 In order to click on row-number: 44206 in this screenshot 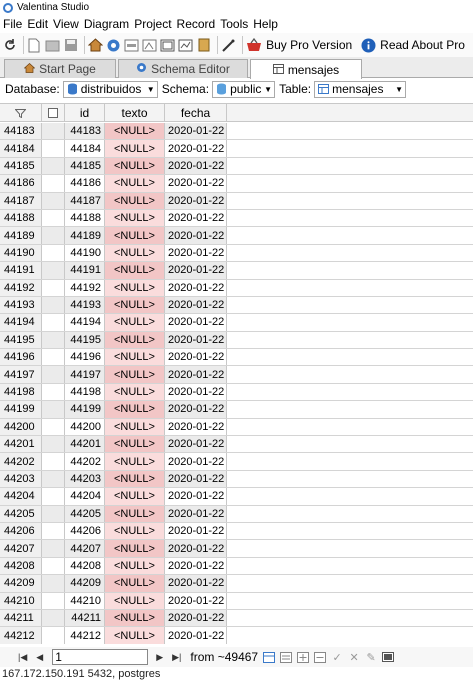, I will do `click(21, 531)`.